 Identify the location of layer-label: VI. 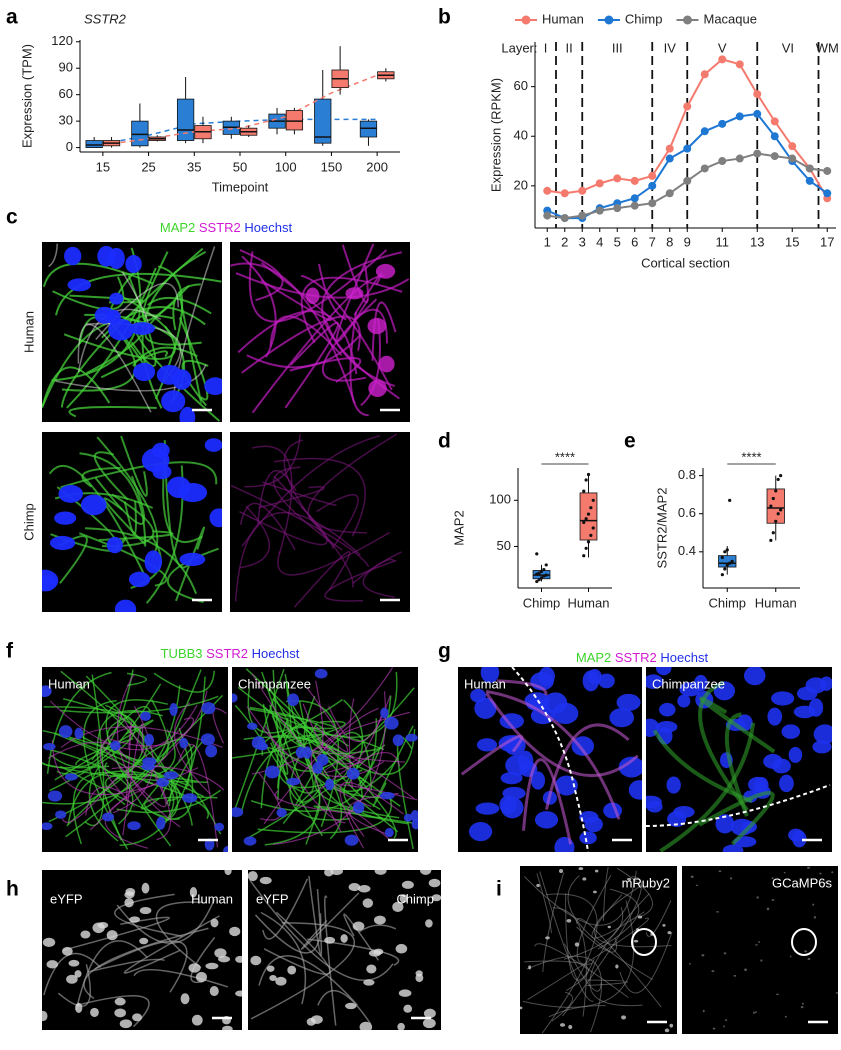
(788, 47).